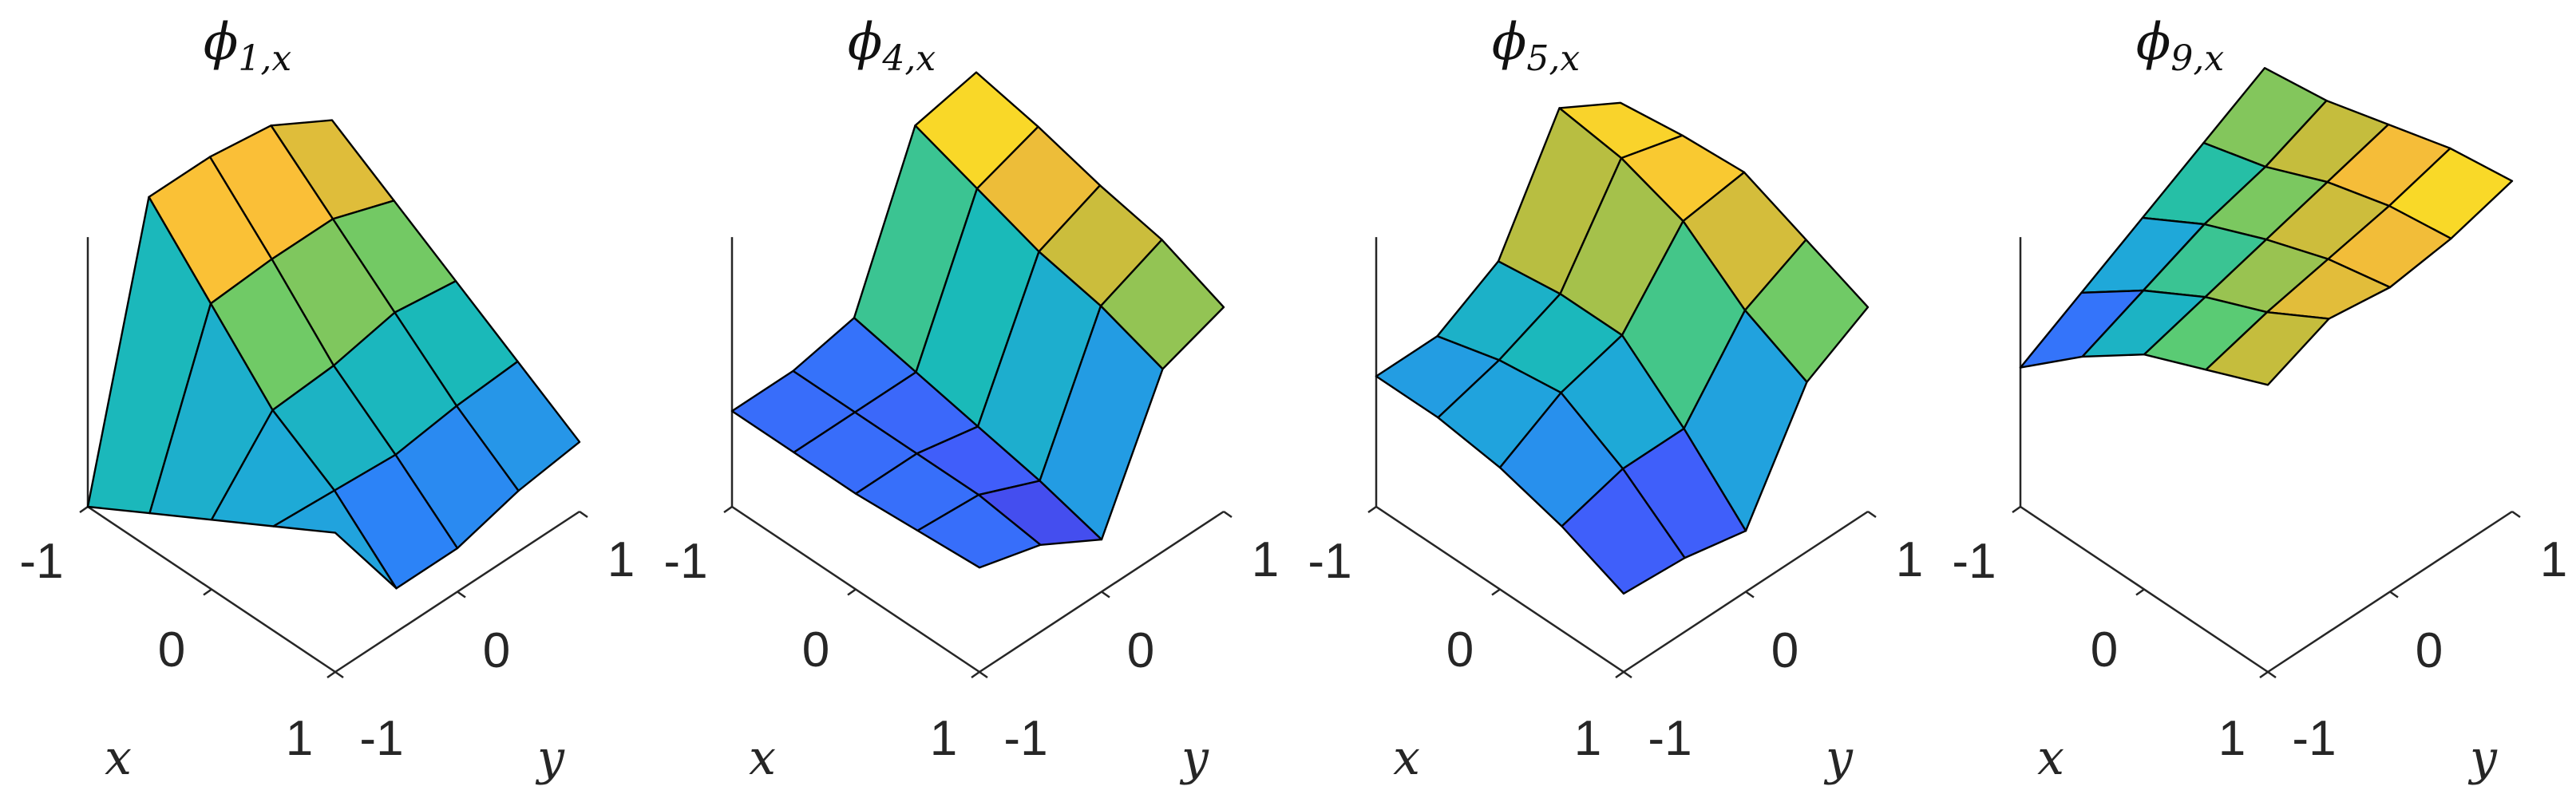  I want to click on panel-title: ϕ1,x, so click(248, 46).